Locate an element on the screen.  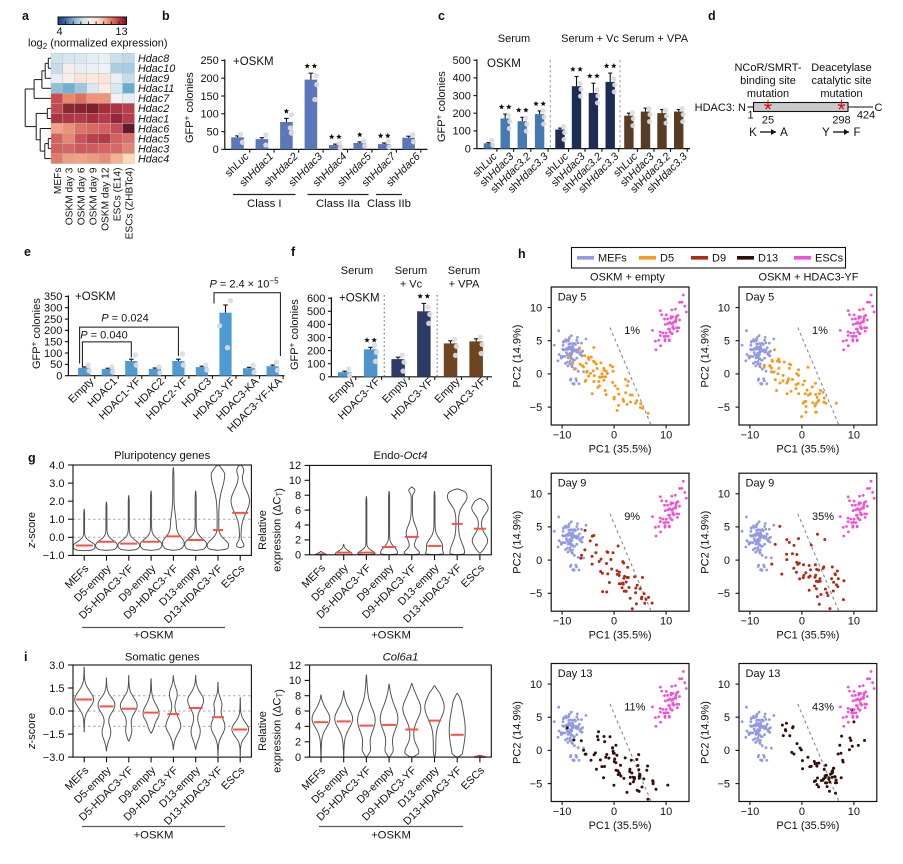
svg-text: Hdac4 is located at coordinates (153, 159).